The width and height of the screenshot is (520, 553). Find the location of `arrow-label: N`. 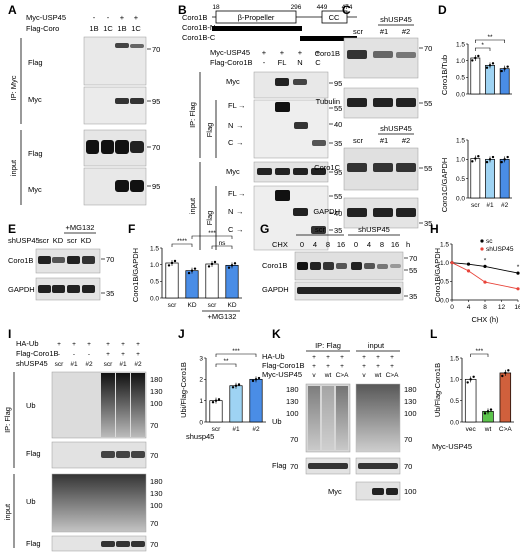

arrow-label: N is located at coordinates (230, 125).